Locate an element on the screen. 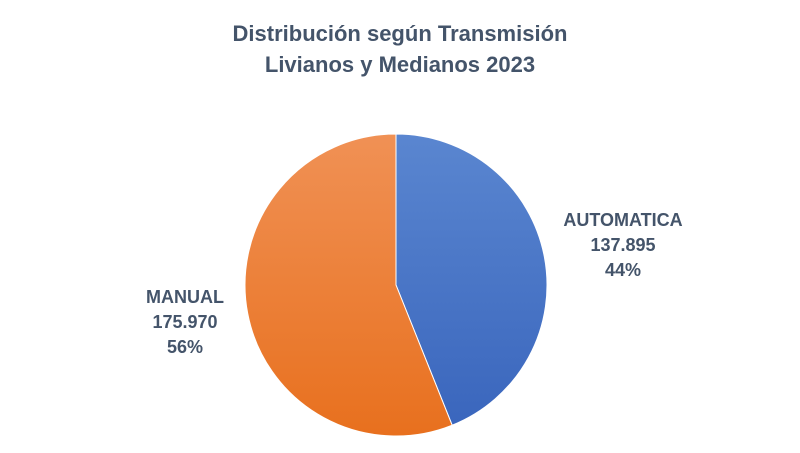 The height and width of the screenshot is (453, 800). slice-label-manual-value: 175.970 is located at coordinates (185, 322).